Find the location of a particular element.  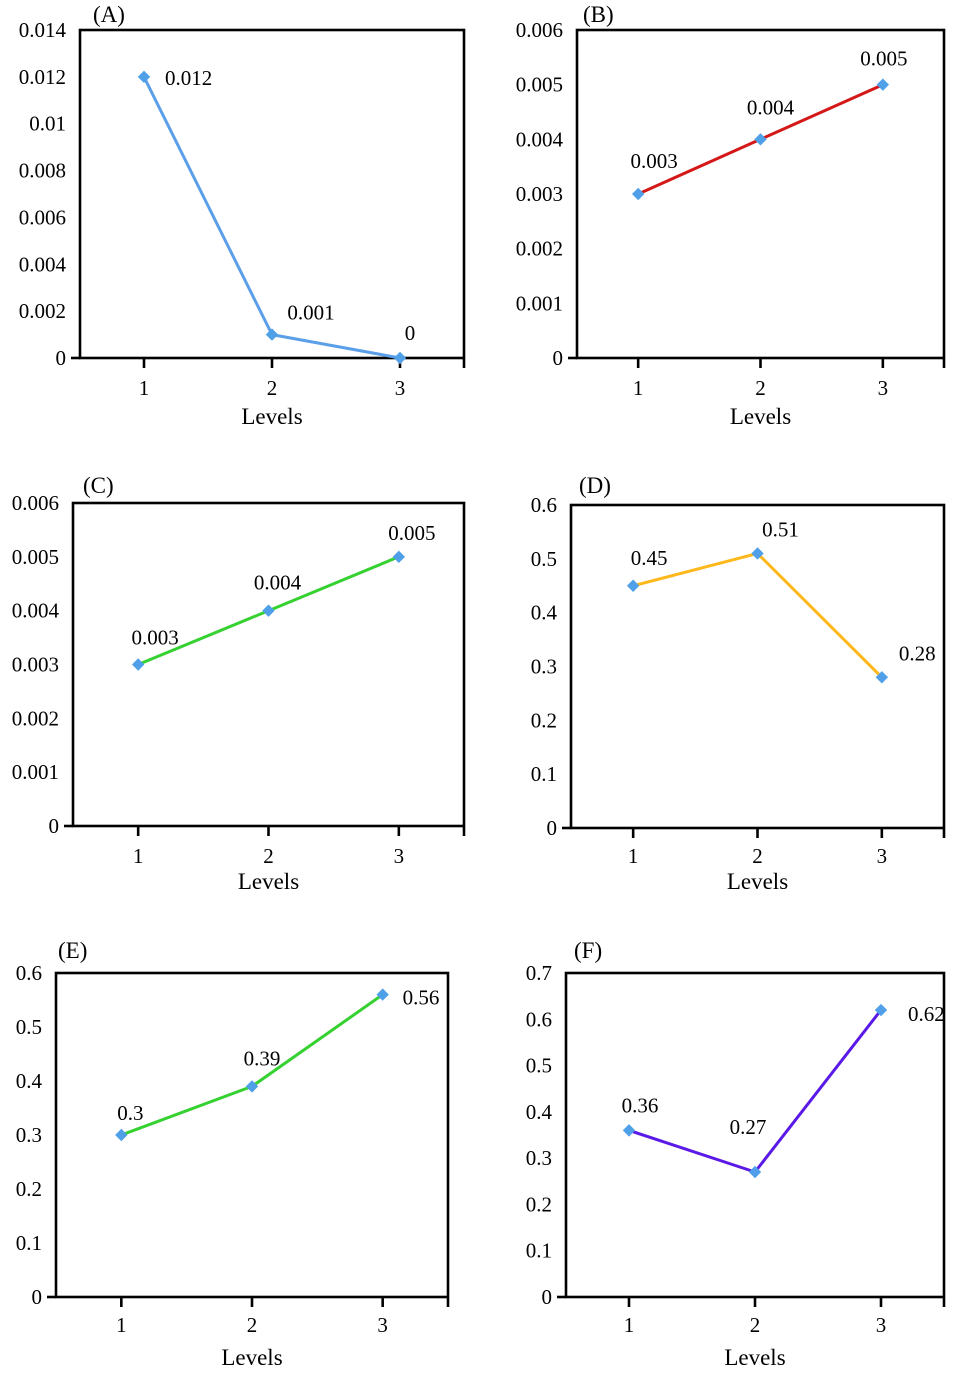

y-tick-label: 0.01 is located at coordinates (47, 124).